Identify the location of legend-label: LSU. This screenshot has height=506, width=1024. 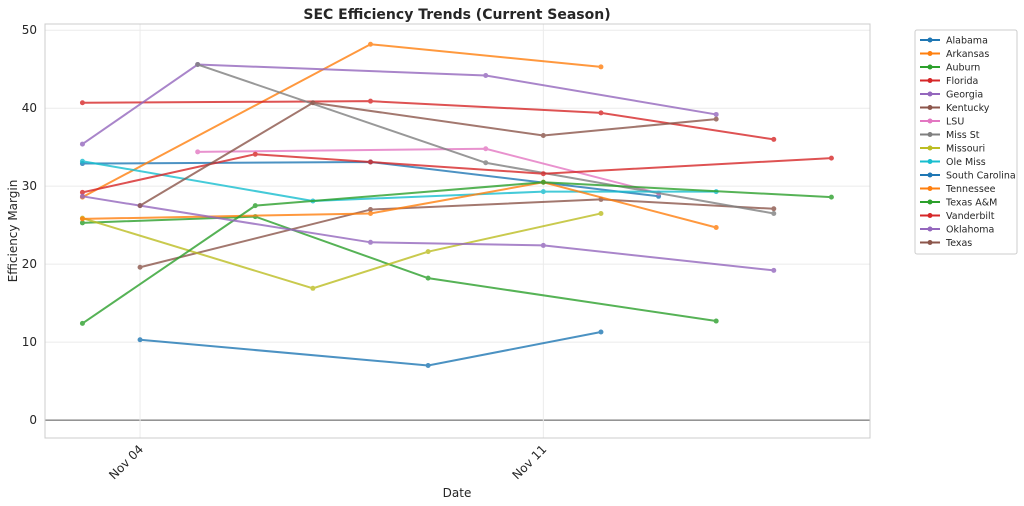
(955, 122).